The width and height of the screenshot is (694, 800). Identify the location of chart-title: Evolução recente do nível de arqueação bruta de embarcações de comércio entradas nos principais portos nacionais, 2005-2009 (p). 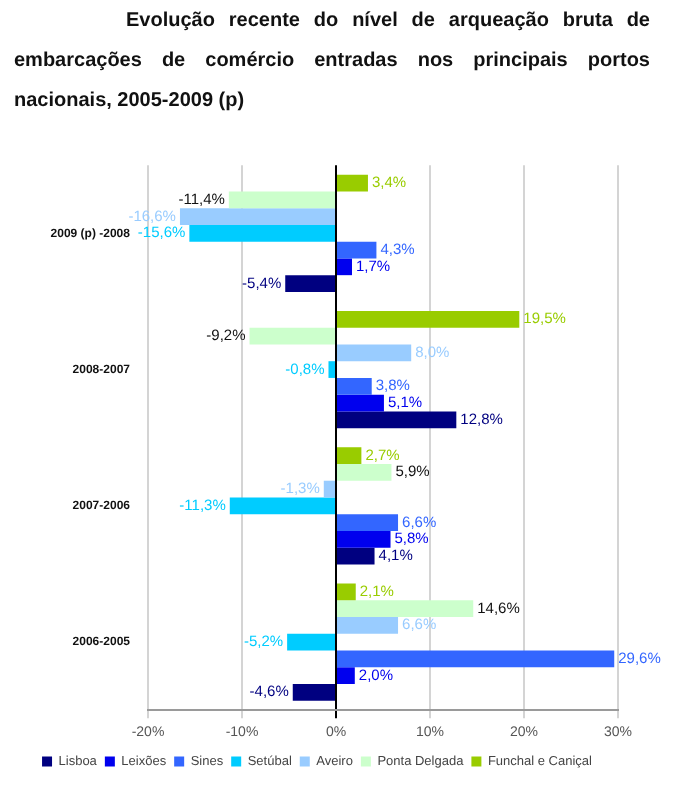
(332, 62).